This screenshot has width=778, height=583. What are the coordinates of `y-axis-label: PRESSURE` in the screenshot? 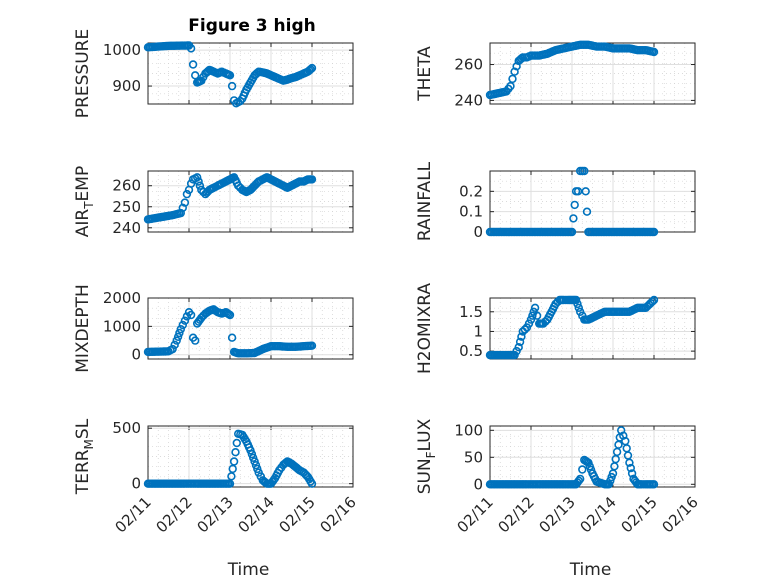 It's located at (83, 73).